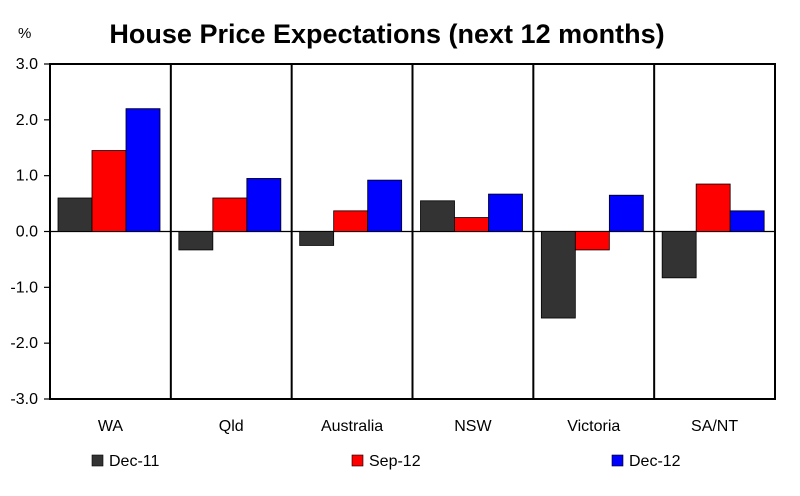  What do you see at coordinates (231, 426) in the screenshot?
I see `x-category-label: Qld` at bounding box center [231, 426].